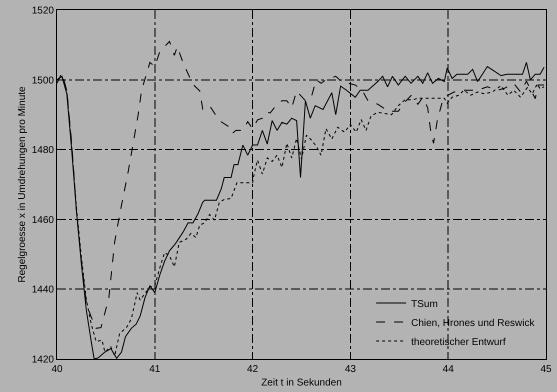 This screenshot has width=557, height=392. What do you see at coordinates (301, 383) in the screenshot?
I see `x-axis-title: Zeit t in Sekunden` at bounding box center [301, 383].